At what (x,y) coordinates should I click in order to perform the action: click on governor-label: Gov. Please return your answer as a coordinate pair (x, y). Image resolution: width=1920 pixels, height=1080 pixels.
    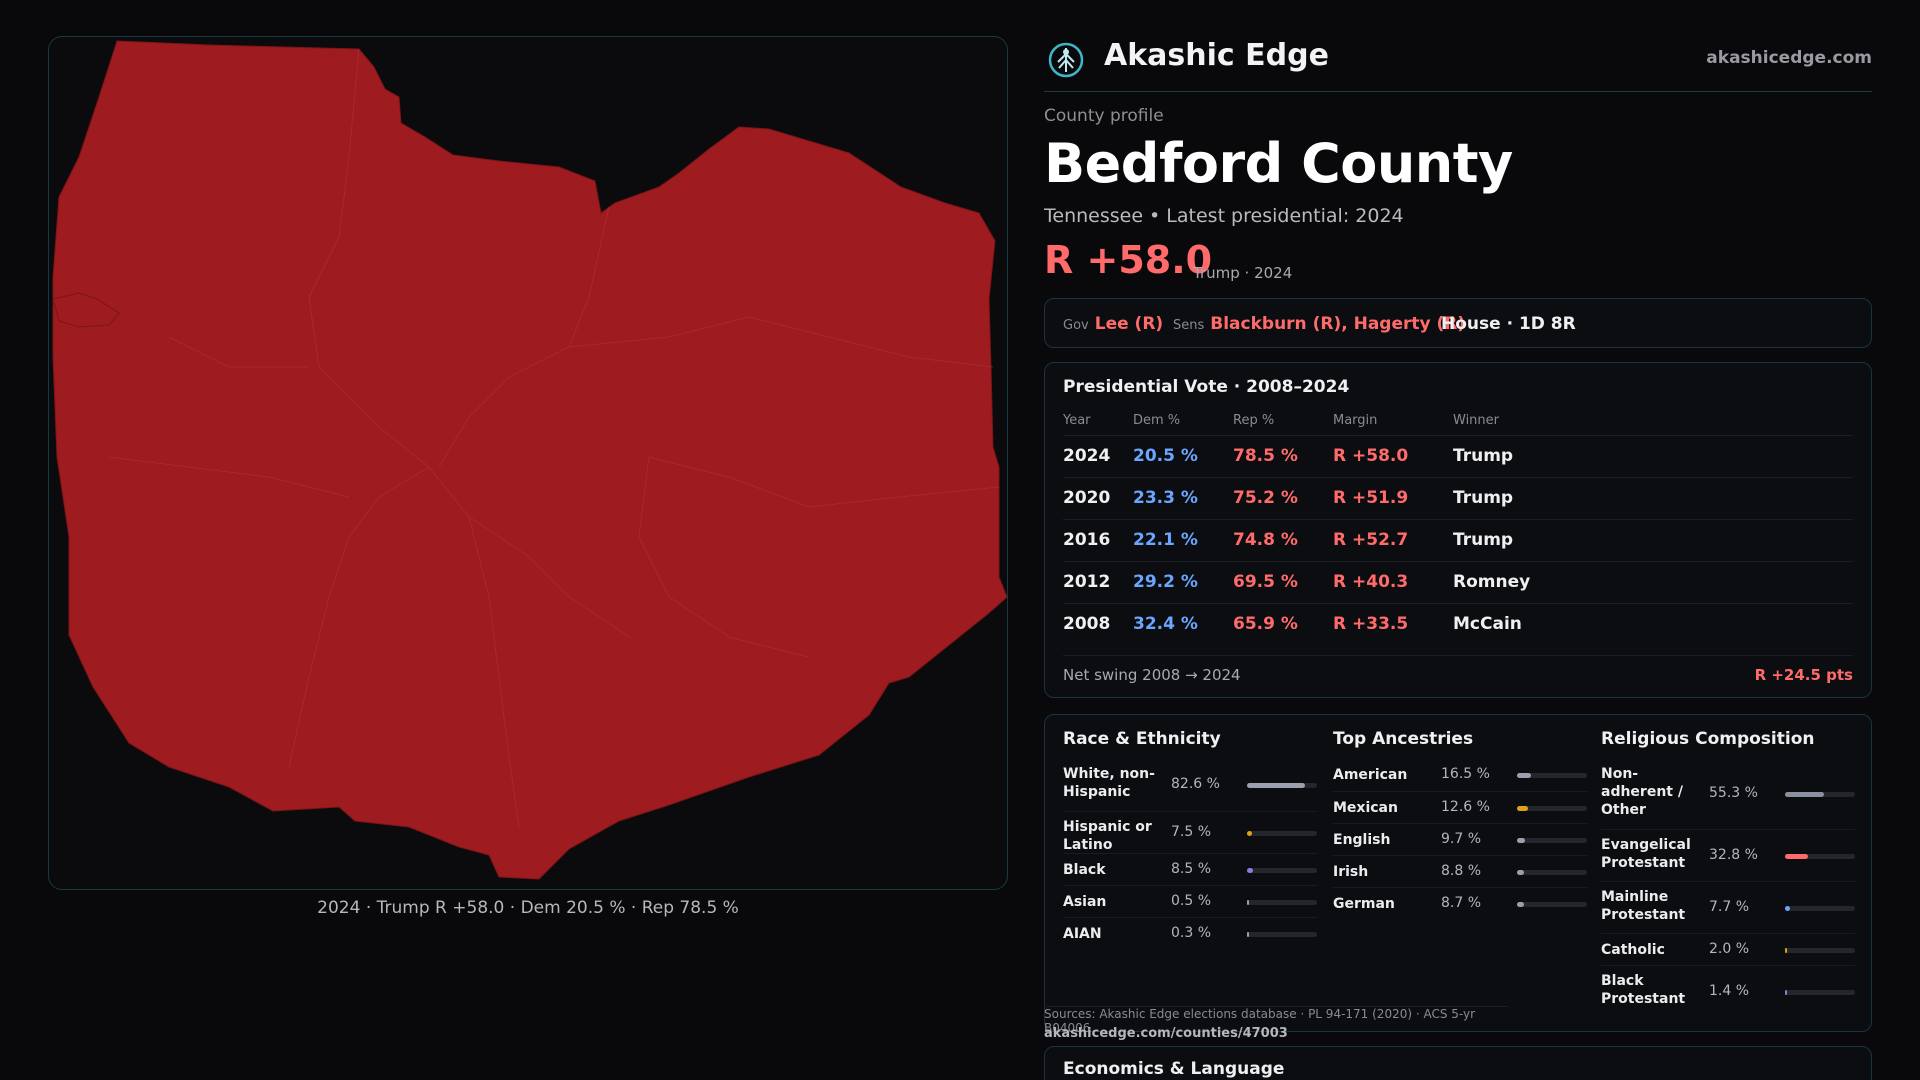
    Looking at the image, I should click on (1076, 325).